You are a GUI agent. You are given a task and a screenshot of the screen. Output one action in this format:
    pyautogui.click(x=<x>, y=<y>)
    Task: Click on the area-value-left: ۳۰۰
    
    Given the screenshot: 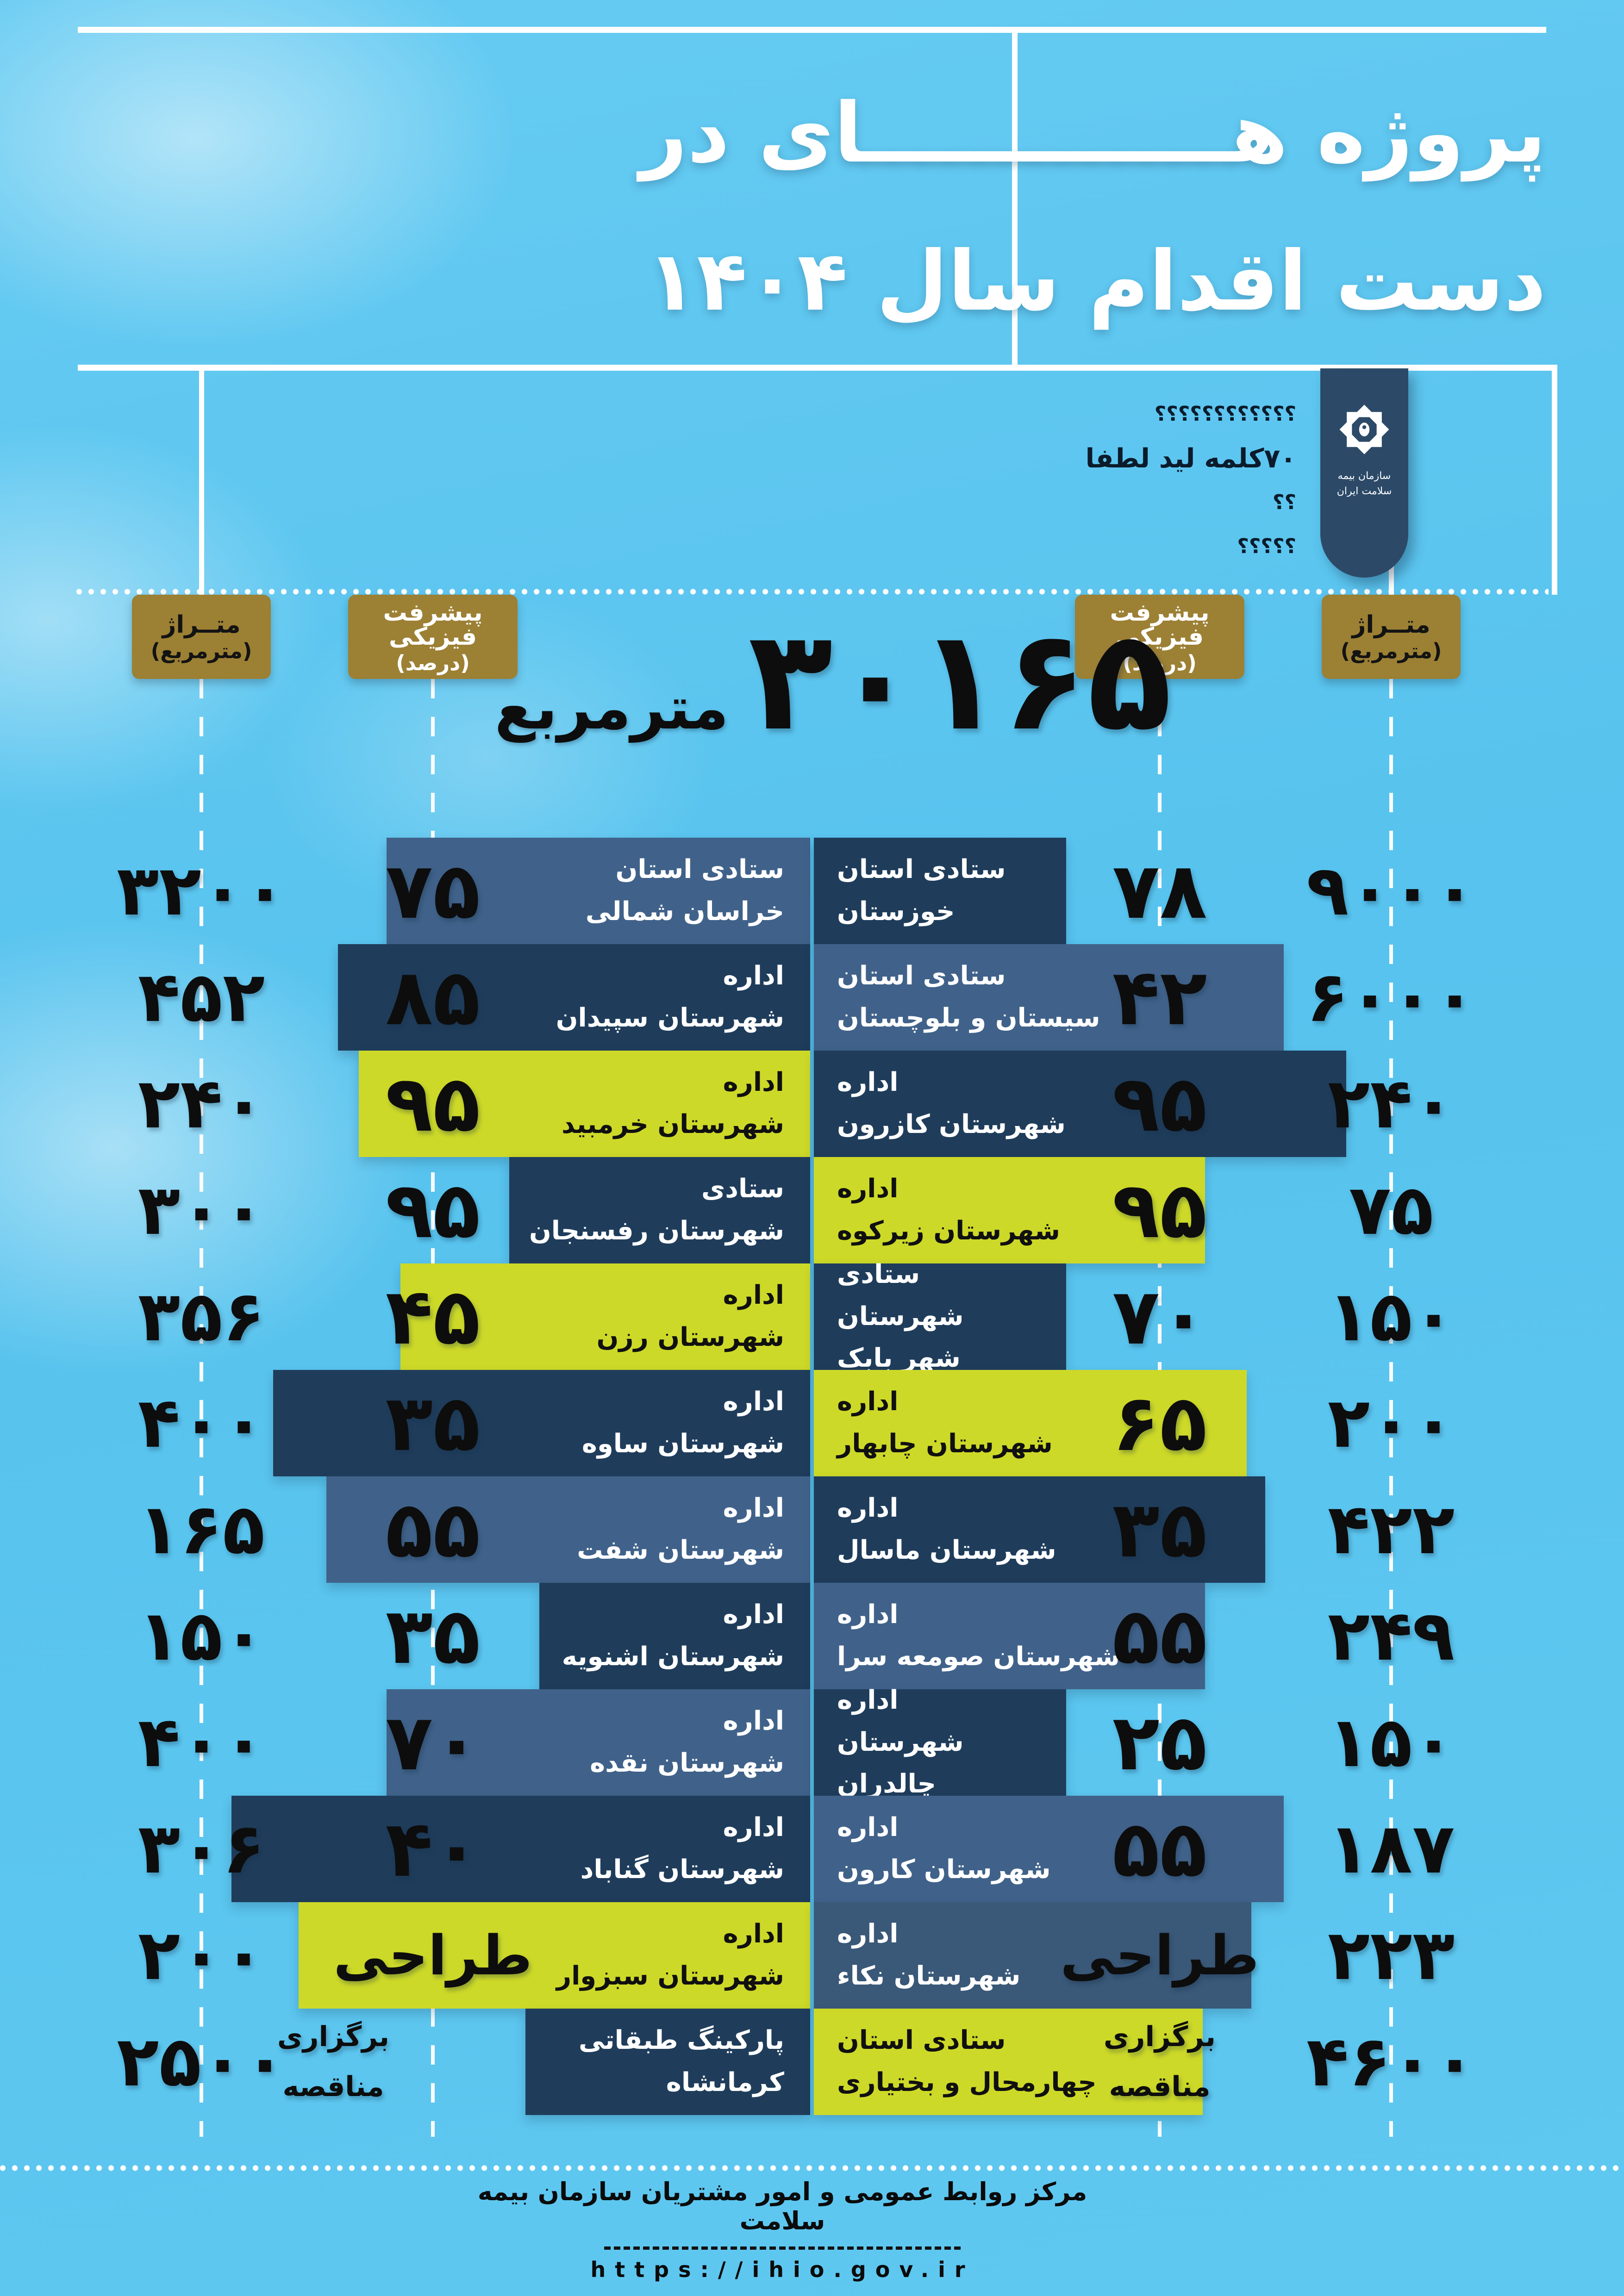 What is the action you would take?
    pyautogui.click(x=201, y=1210)
    